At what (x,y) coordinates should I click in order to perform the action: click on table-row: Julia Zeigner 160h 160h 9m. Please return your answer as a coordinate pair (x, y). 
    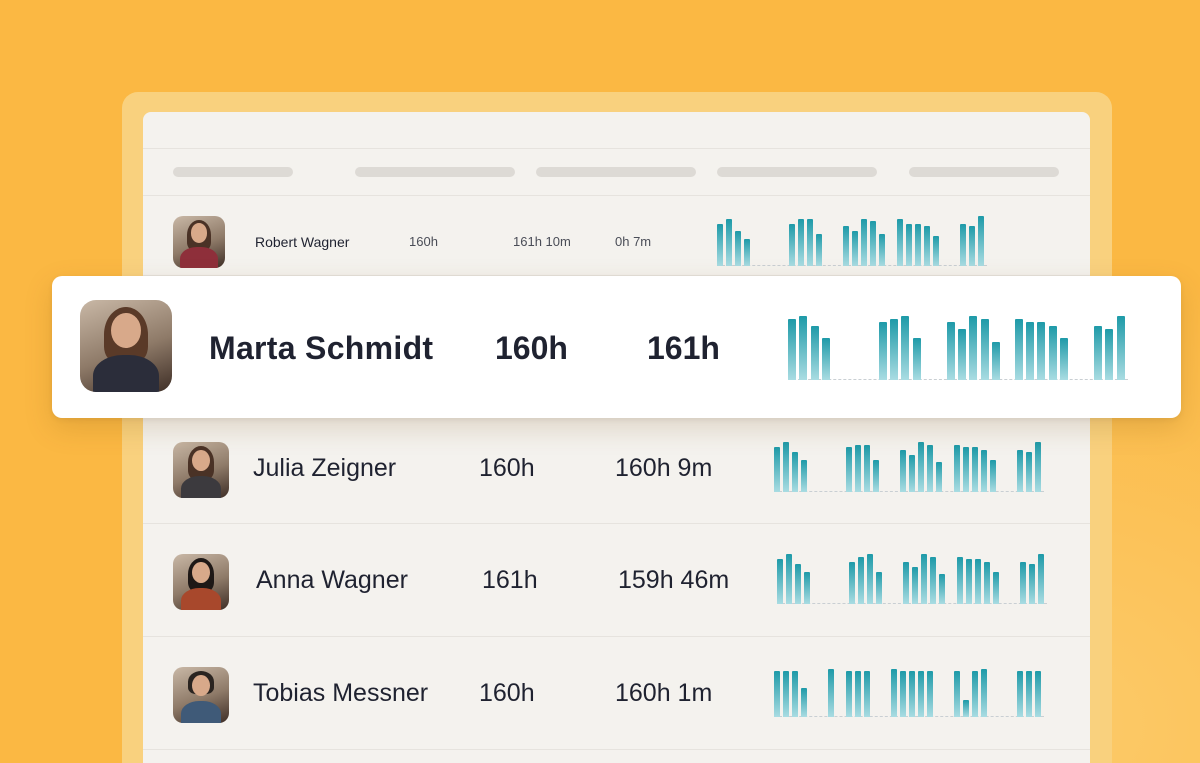
    Looking at the image, I should click on (616, 468).